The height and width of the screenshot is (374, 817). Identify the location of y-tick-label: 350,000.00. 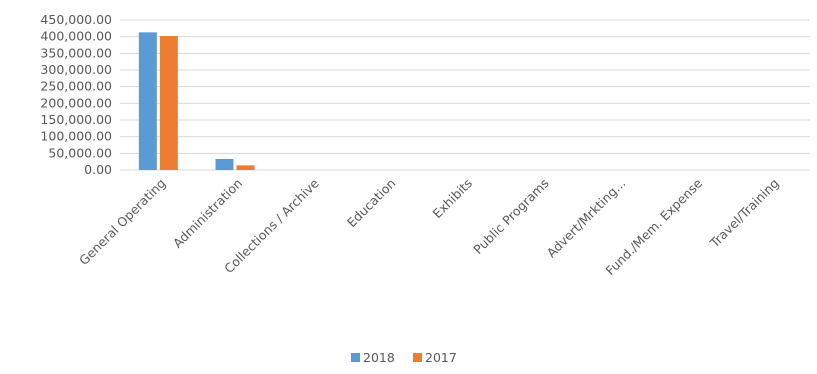
(76, 52).